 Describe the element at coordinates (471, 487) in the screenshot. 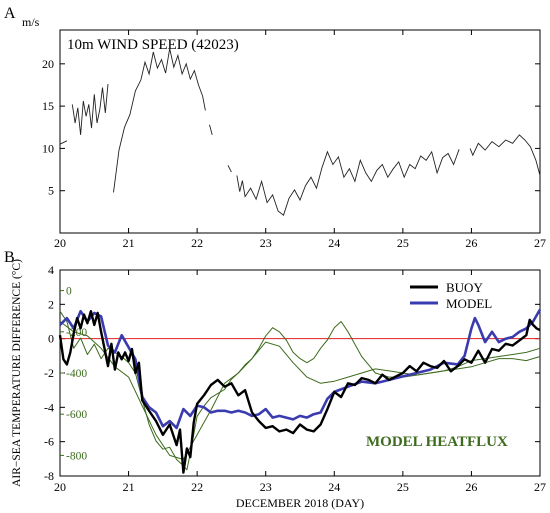

I see `panel-b-x-tick-label: 26` at that location.